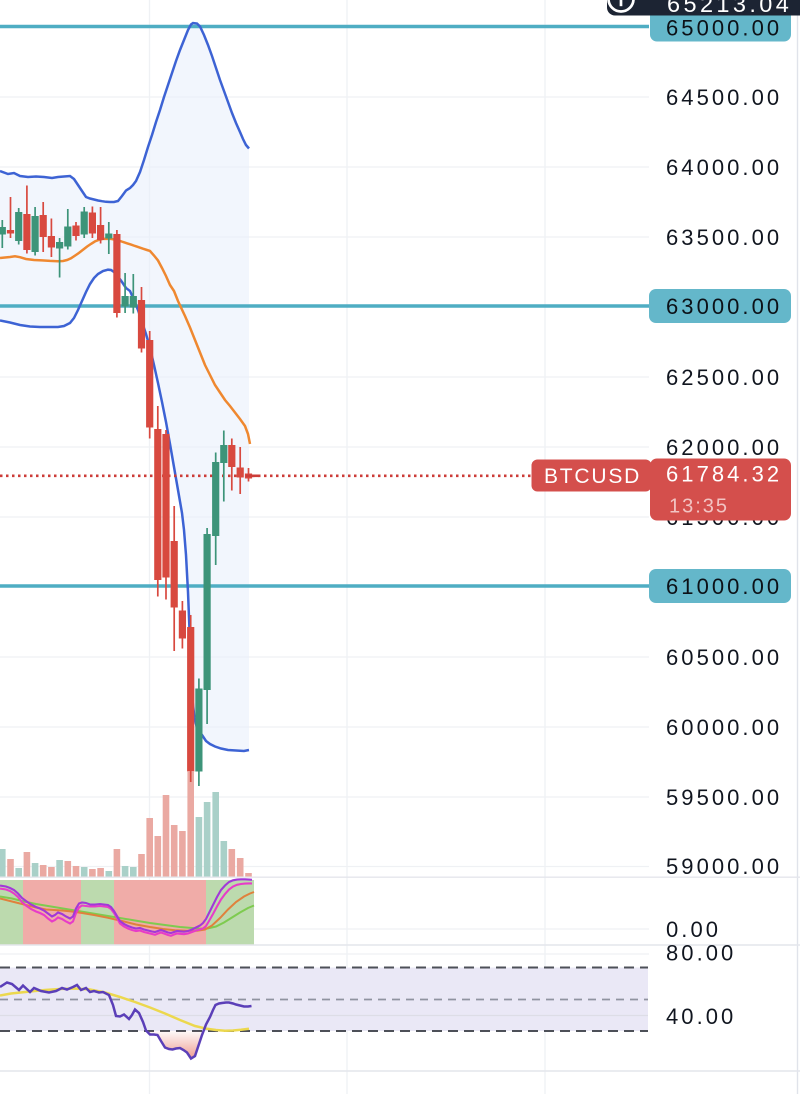 The width and height of the screenshot is (800, 1099). I want to click on svg-text: BTCUSD, so click(592, 476).